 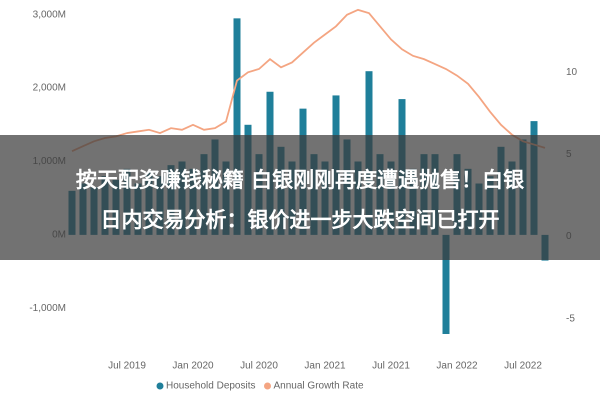 What do you see at coordinates (572, 72) in the screenshot?
I see `y2-tick-label: 10` at bounding box center [572, 72].